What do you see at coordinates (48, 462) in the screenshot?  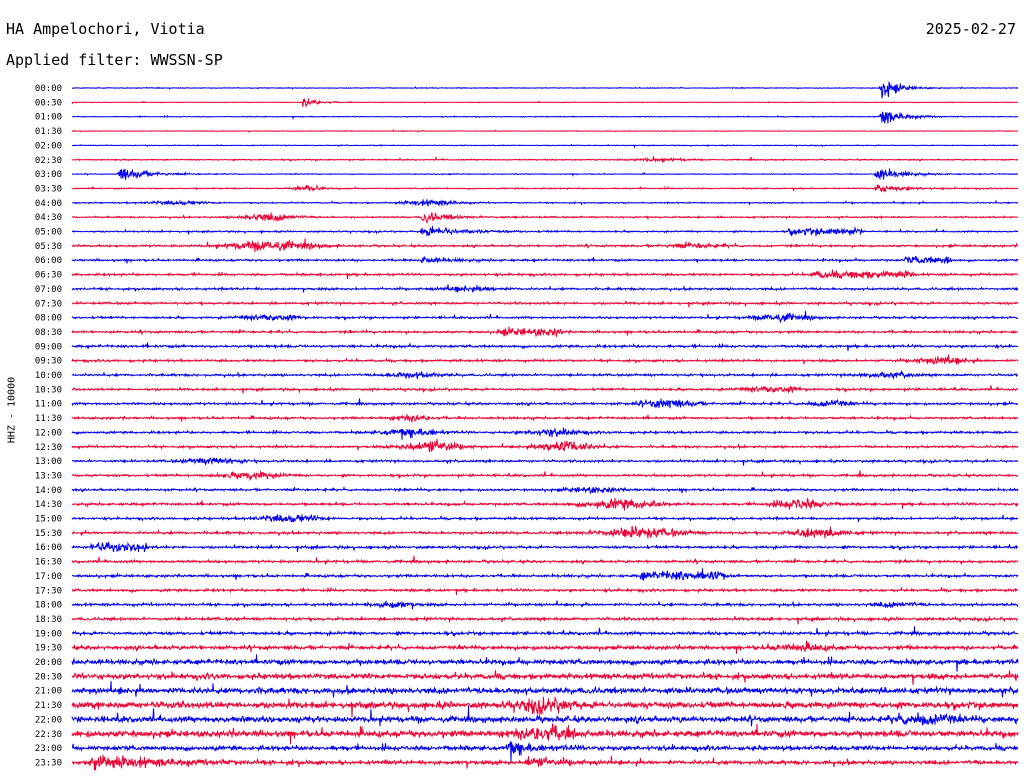 I see `time-label: 13:00` at bounding box center [48, 462].